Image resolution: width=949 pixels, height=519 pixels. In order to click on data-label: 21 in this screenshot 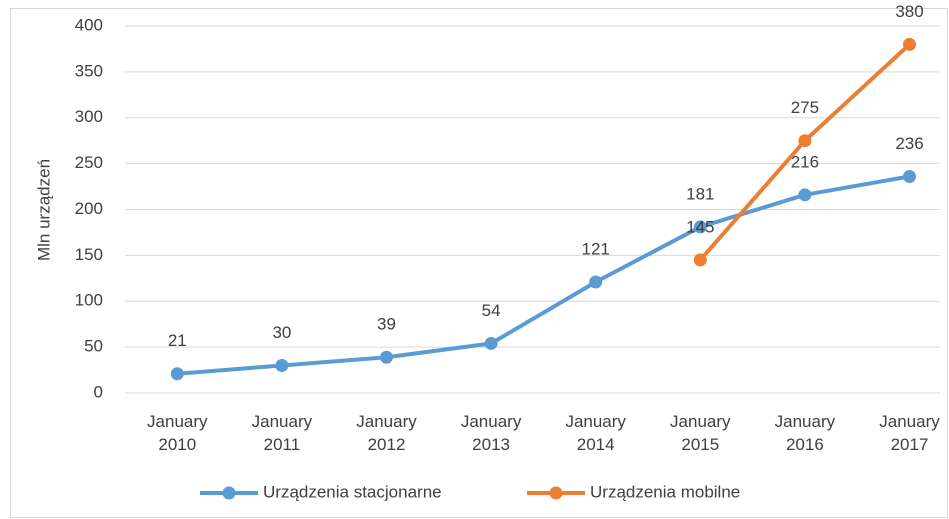, I will do `click(177, 340)`.